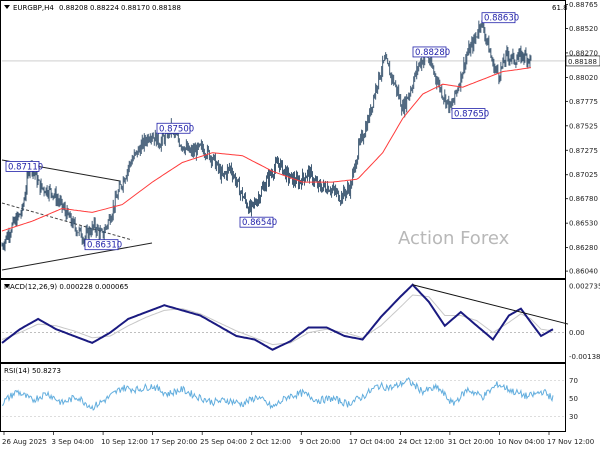 Image resolution: width=600 pixels, height=450 pixels. I want to click on rsi-panel-frame, so click(283, 397).